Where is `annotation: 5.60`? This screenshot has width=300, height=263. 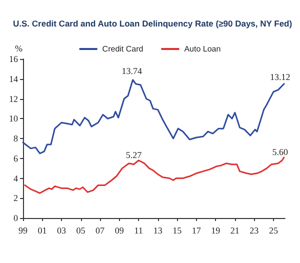 annotation: 5.60 is located at coordinates (280, 151).